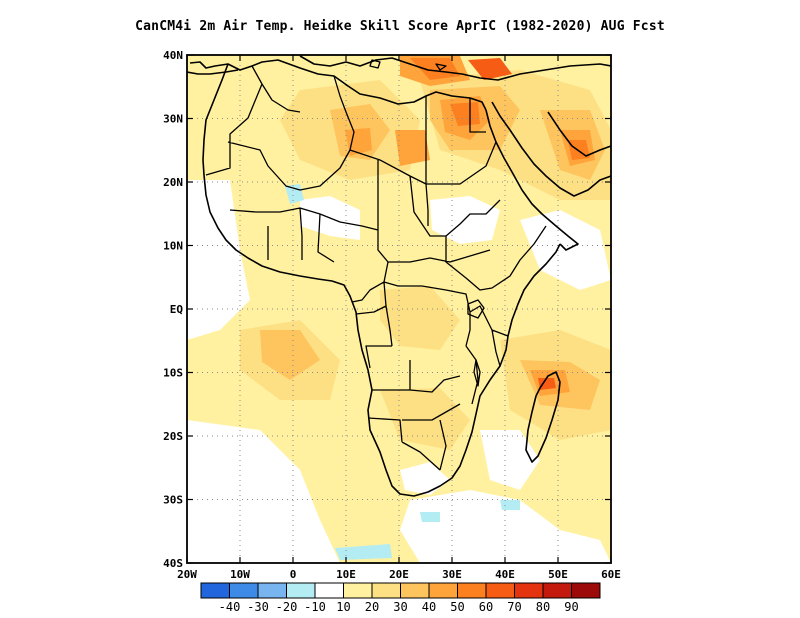 This screenshot has width=800, height=618. I want to click on lon-tick-label: 50E, so click(558, 574).